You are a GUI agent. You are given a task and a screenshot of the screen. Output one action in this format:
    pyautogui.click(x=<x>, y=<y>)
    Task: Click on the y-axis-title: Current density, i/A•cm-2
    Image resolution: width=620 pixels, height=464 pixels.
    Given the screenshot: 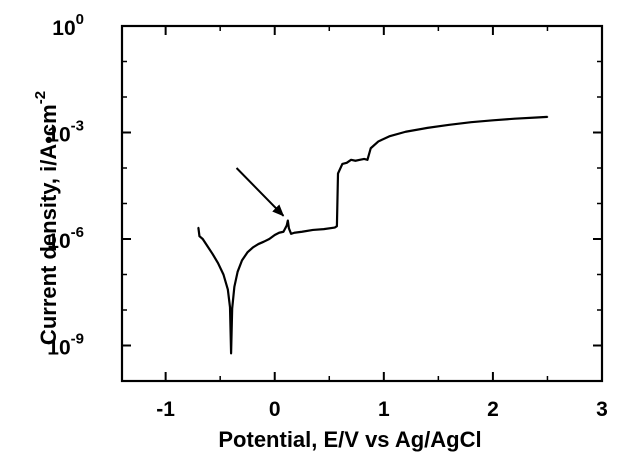 What is the action you would take?
    pyautogui.click(x=46, y=218)
    